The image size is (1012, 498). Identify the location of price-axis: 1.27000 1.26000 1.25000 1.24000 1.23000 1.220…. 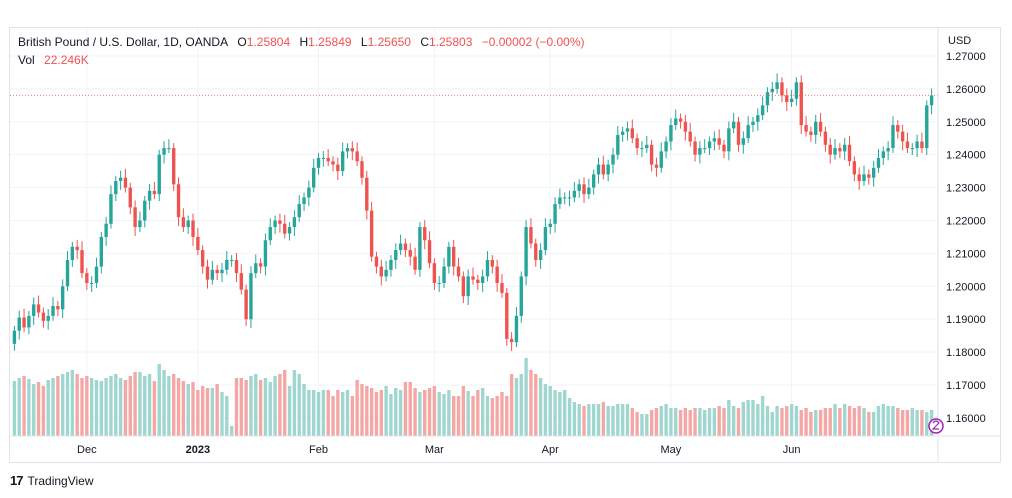
(961, 245).